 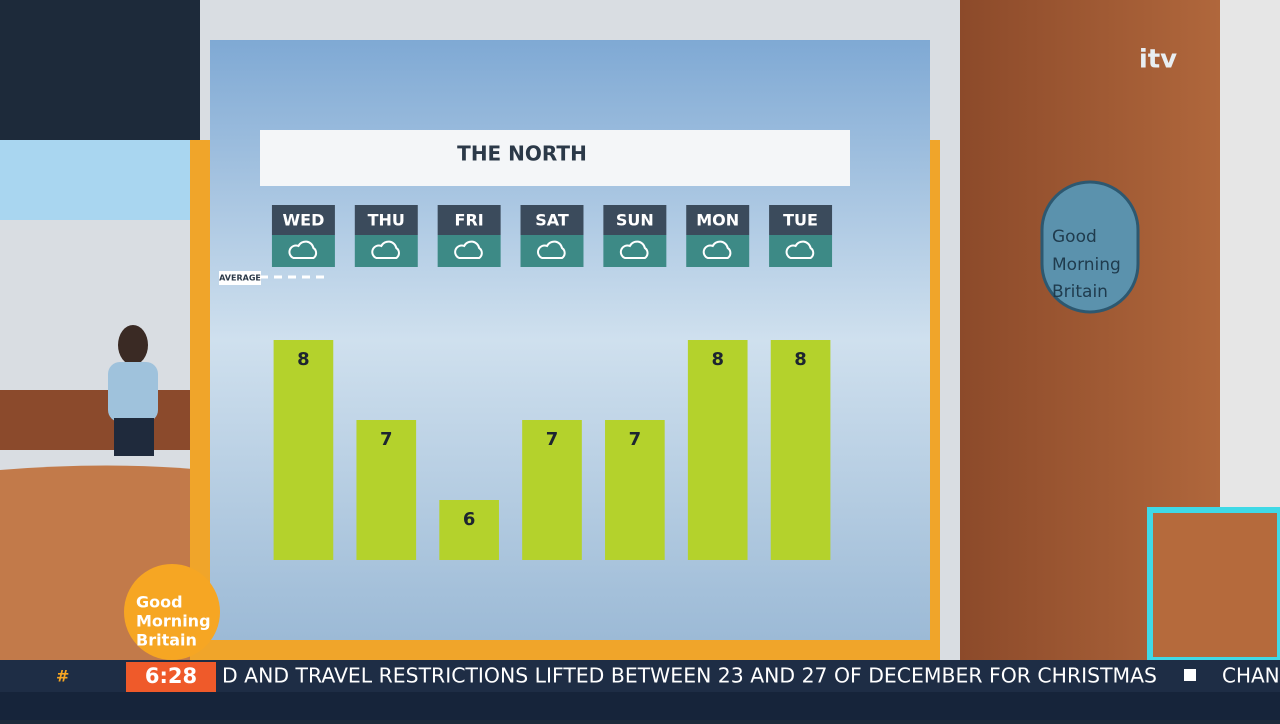 I want to click on wall-logo-text: Good, so click(x=1074, y=237).